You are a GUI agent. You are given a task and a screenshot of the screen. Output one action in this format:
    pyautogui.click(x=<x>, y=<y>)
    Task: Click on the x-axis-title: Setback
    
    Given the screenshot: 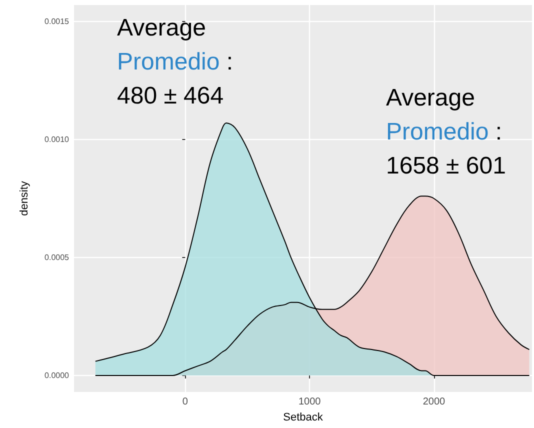 What is the action you would take?
    pyautogui.click(x=303, y=418)
    